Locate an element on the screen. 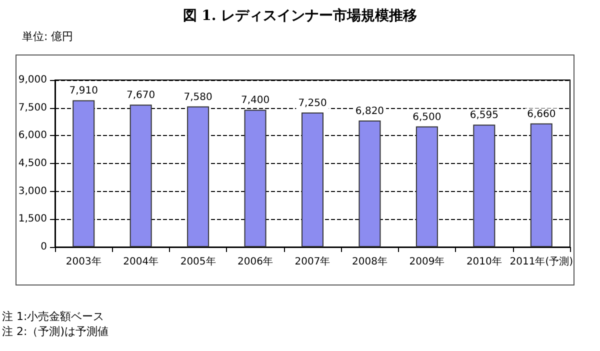 This screenshot has width=600, height=351. data-label: 6,820 is located at coordinates (369, 111).